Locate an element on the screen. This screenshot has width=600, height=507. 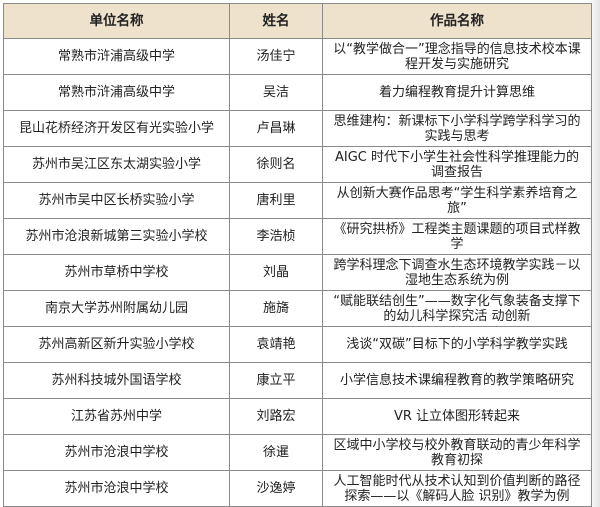
unit-cell: 苏州市吴江区东太湖实验小学 is located at coordinates (116, 164).